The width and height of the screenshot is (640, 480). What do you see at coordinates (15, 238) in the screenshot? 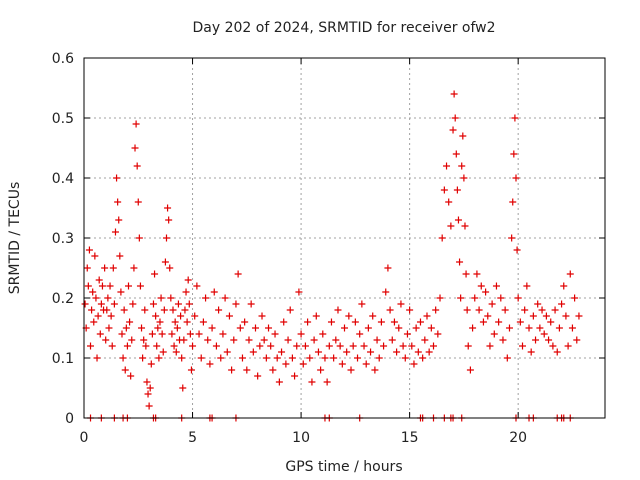
I see `y-axis-label: SRMTID / TECUs` at bounding box center [15, 238].